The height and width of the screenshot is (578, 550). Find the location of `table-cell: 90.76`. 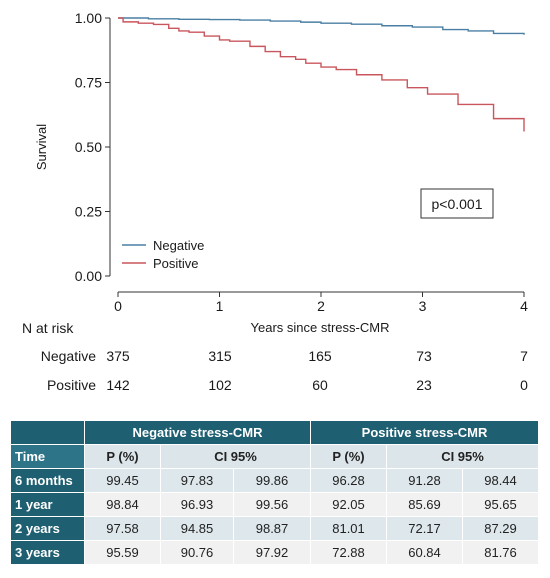

table-cell: 90.76 is located at coordinates (197, 552).